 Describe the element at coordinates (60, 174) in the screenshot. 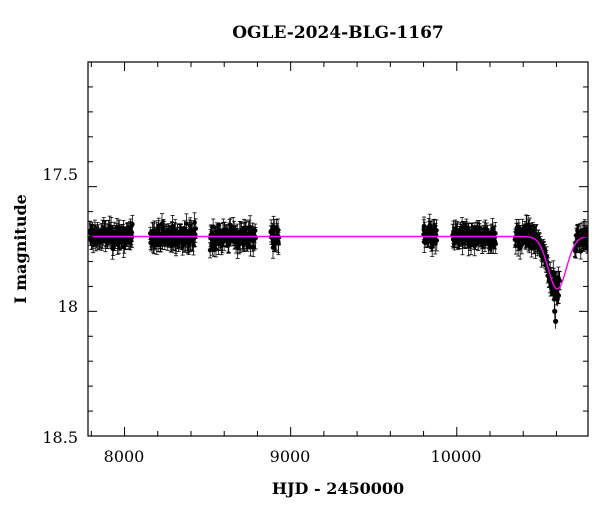

I see `y-tick-label: 17.5` at that location.